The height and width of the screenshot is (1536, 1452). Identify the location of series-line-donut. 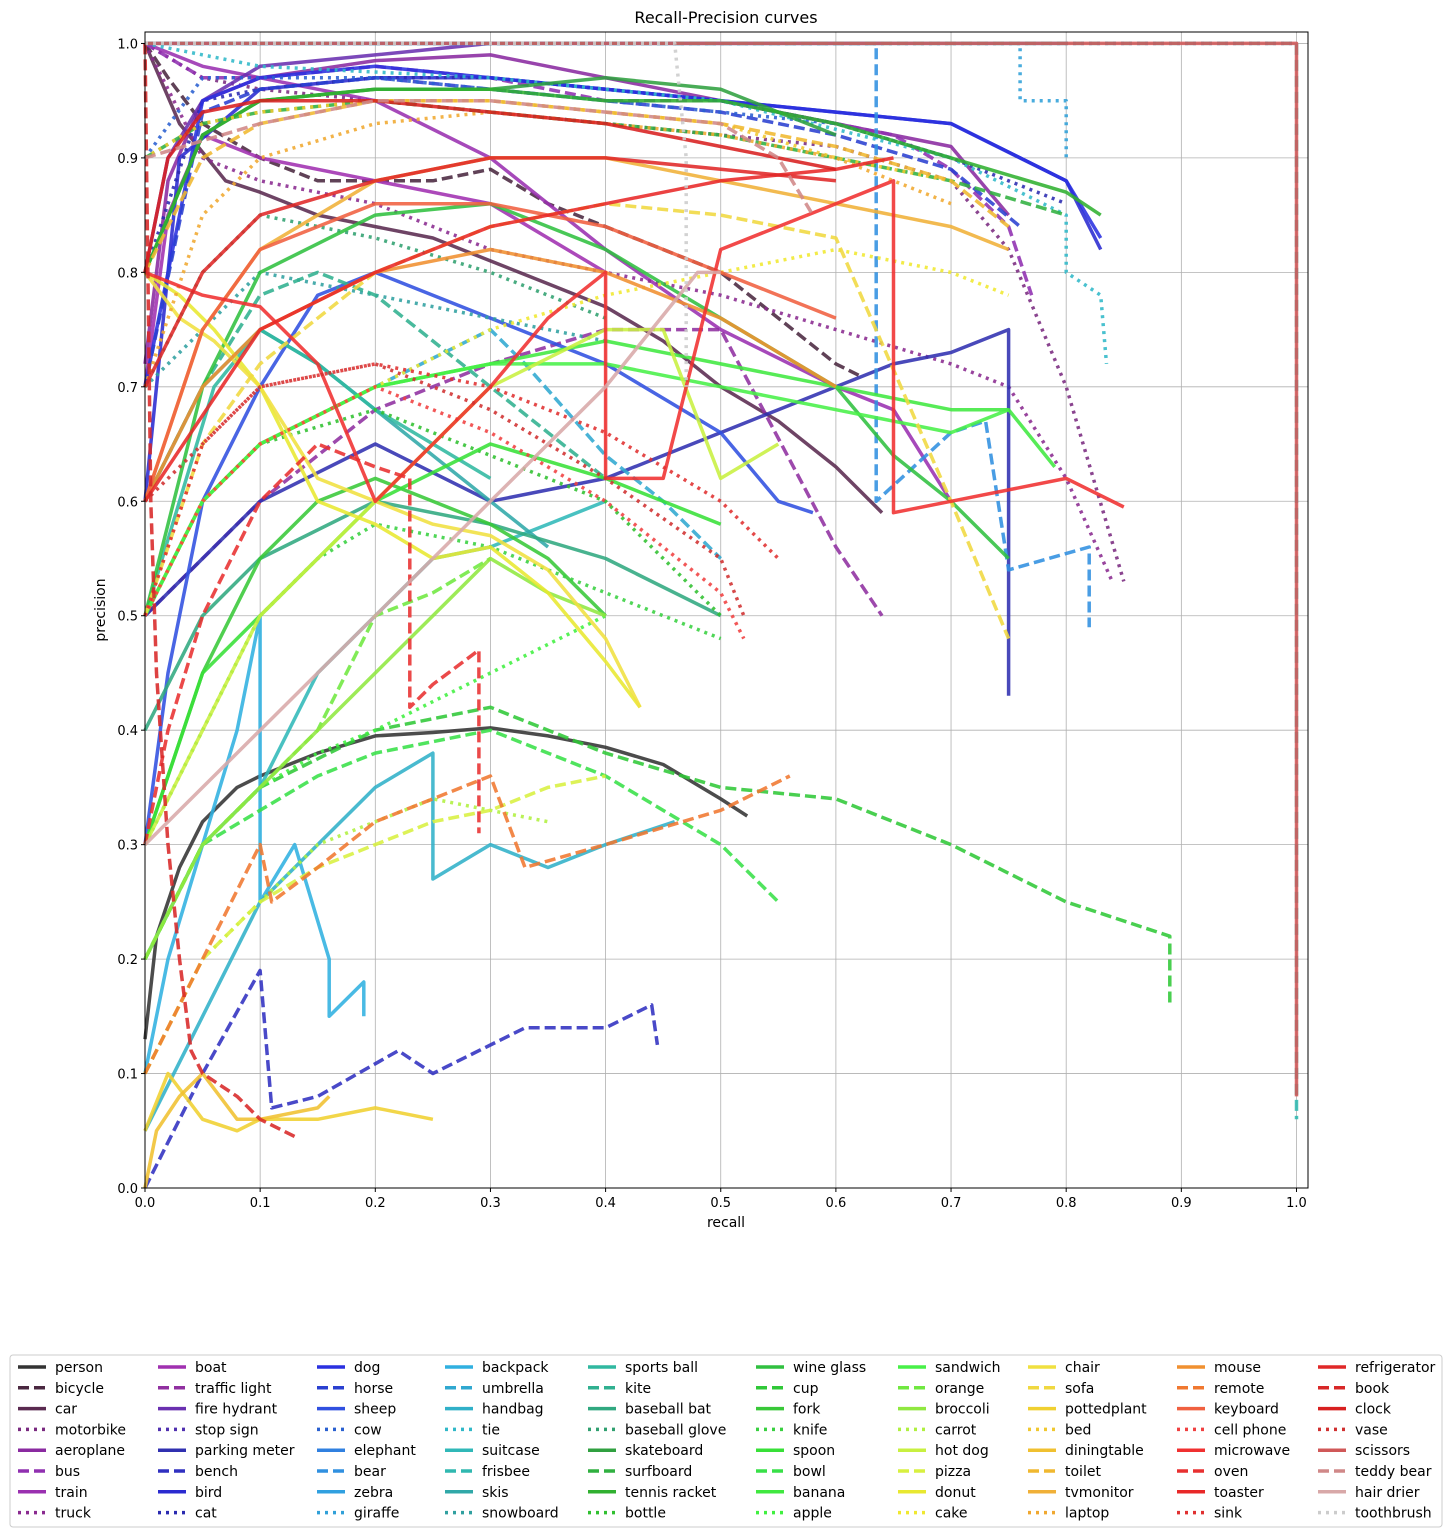
(393, 489).